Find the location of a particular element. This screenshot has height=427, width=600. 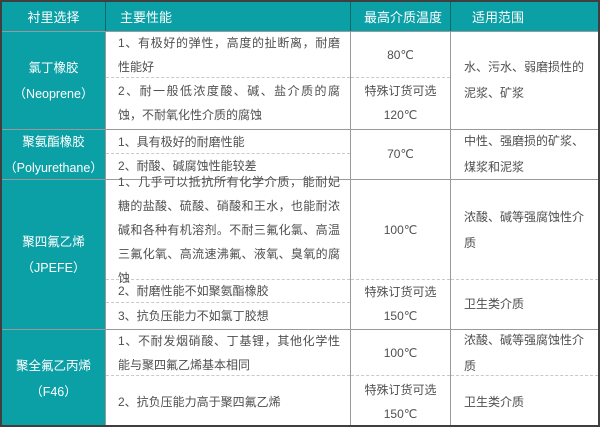

temperature-cell: 70℃ is located at coordinates (400, 154).